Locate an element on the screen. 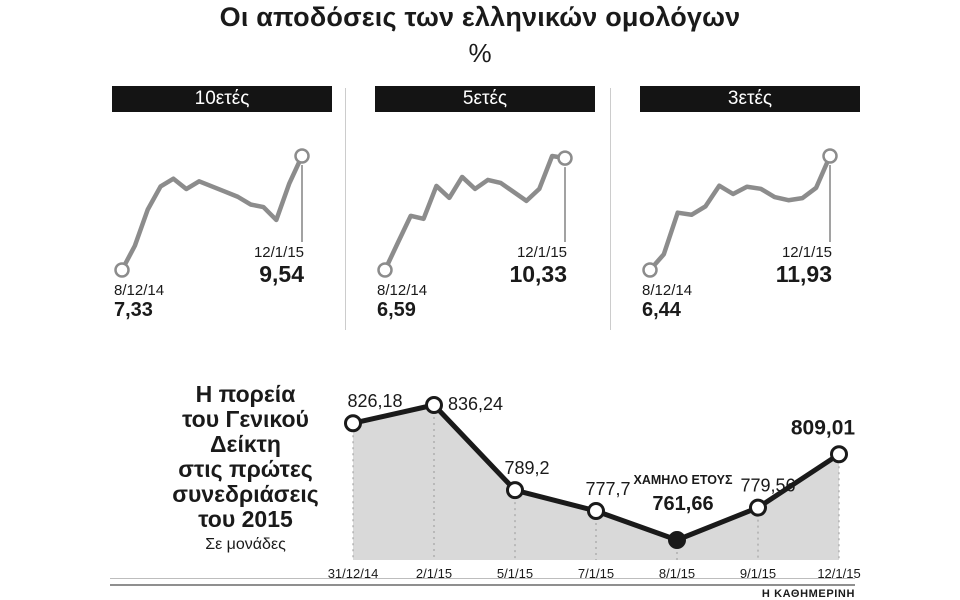  value-label: 836,24 is located at coordinates (475, 404).